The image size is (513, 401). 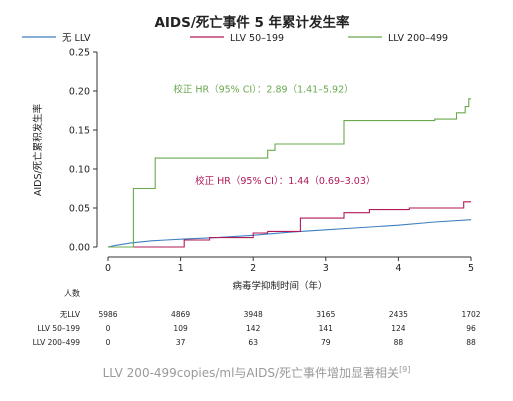 What do you see at coordinates (79, 209) in the screenshot?
I see `y-tick-label: 0.05` at bounding box center [79, 209].